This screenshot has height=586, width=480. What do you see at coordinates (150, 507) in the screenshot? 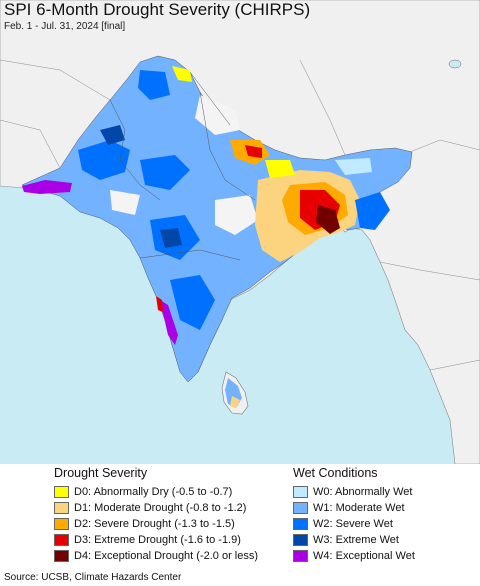
I see `legend-item-d1: D1: Moderate Drought (-0.8 to -1.2)` at bounding box center [150, 507].